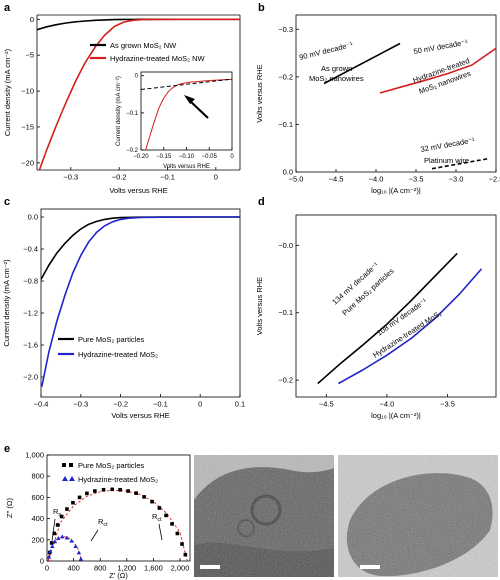  I want to click on legend-e-label-hydrazine: Hydrazine-treated MoS₂, so click(118, 479).